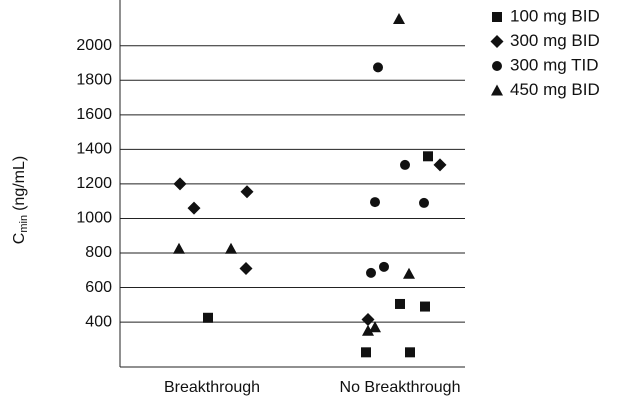  What do you see at coordinates (94, 218) in the screenshot?
I see `y-tick-label: 1000` at bounding box center [94, 218].